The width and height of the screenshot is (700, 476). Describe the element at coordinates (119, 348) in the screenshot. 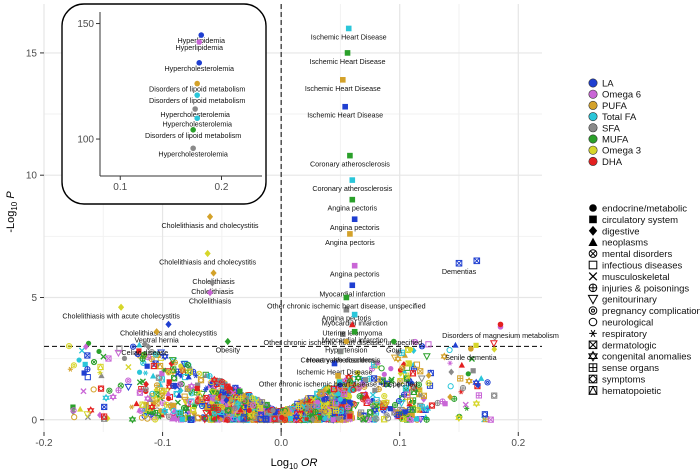

I see `marker-open-square` at that location.